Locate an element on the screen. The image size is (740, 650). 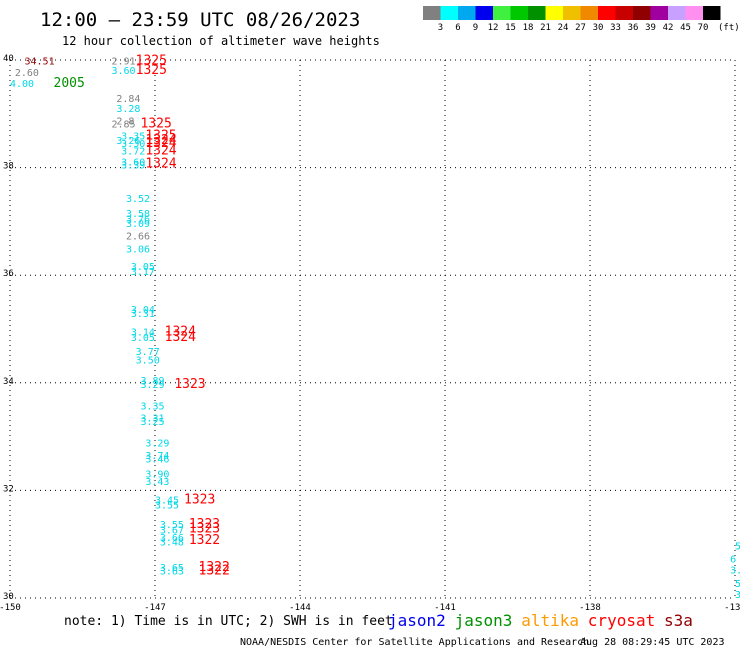
swh-value-label: 3.65 is located at coordinates (172, 568).